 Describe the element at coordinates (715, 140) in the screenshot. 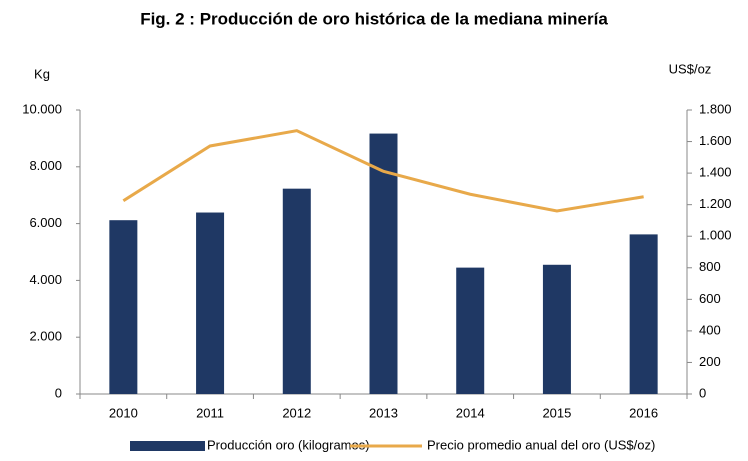

I see `y2-tick-label: 1.600` at that location.